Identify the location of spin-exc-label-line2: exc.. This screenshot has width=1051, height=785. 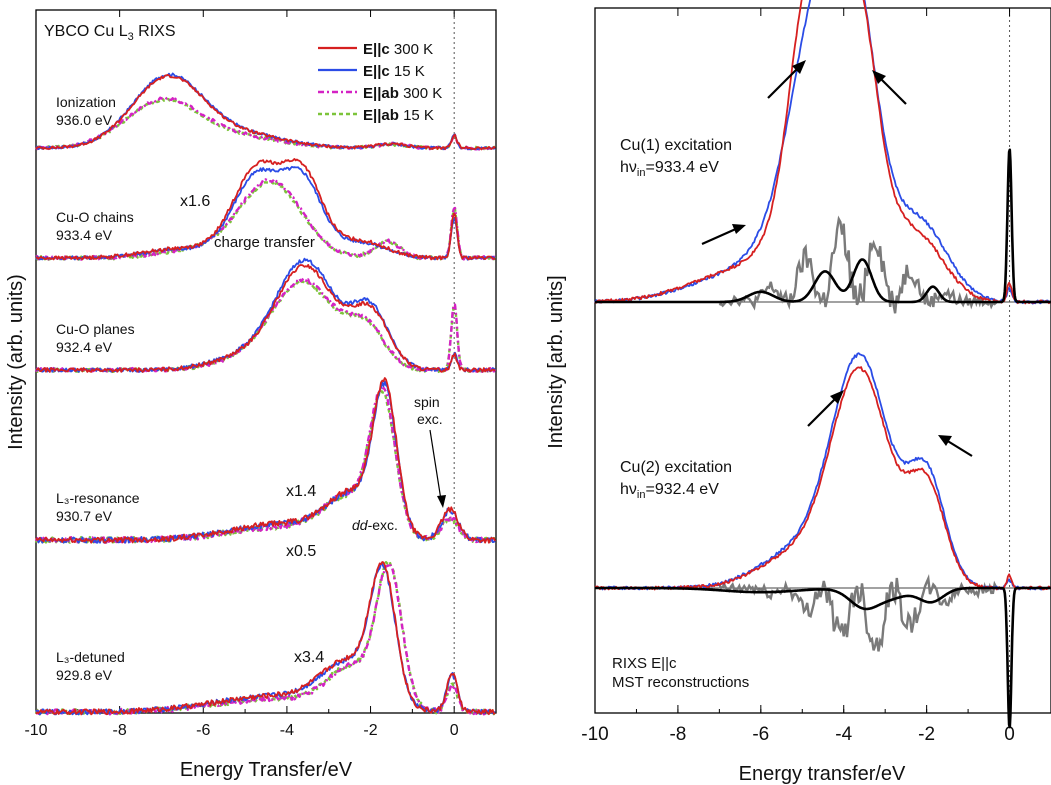
(430, 419).